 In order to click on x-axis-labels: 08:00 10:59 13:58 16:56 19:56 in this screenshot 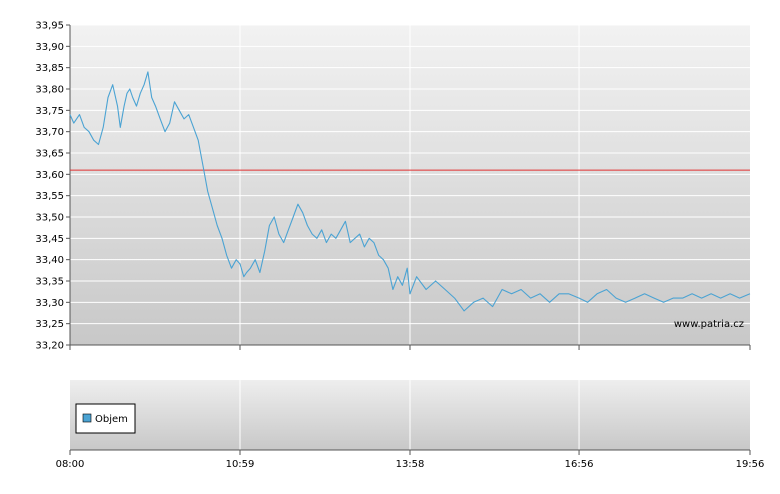, I will do `click(410, 464)`.